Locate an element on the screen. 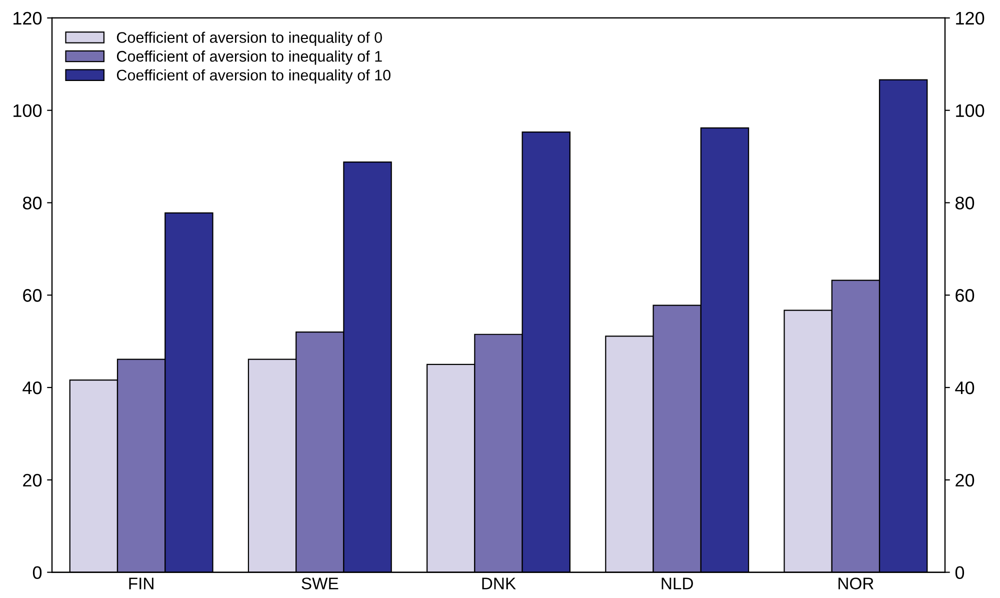  y-tick-label: 60 is located at coordinates (32, 295).